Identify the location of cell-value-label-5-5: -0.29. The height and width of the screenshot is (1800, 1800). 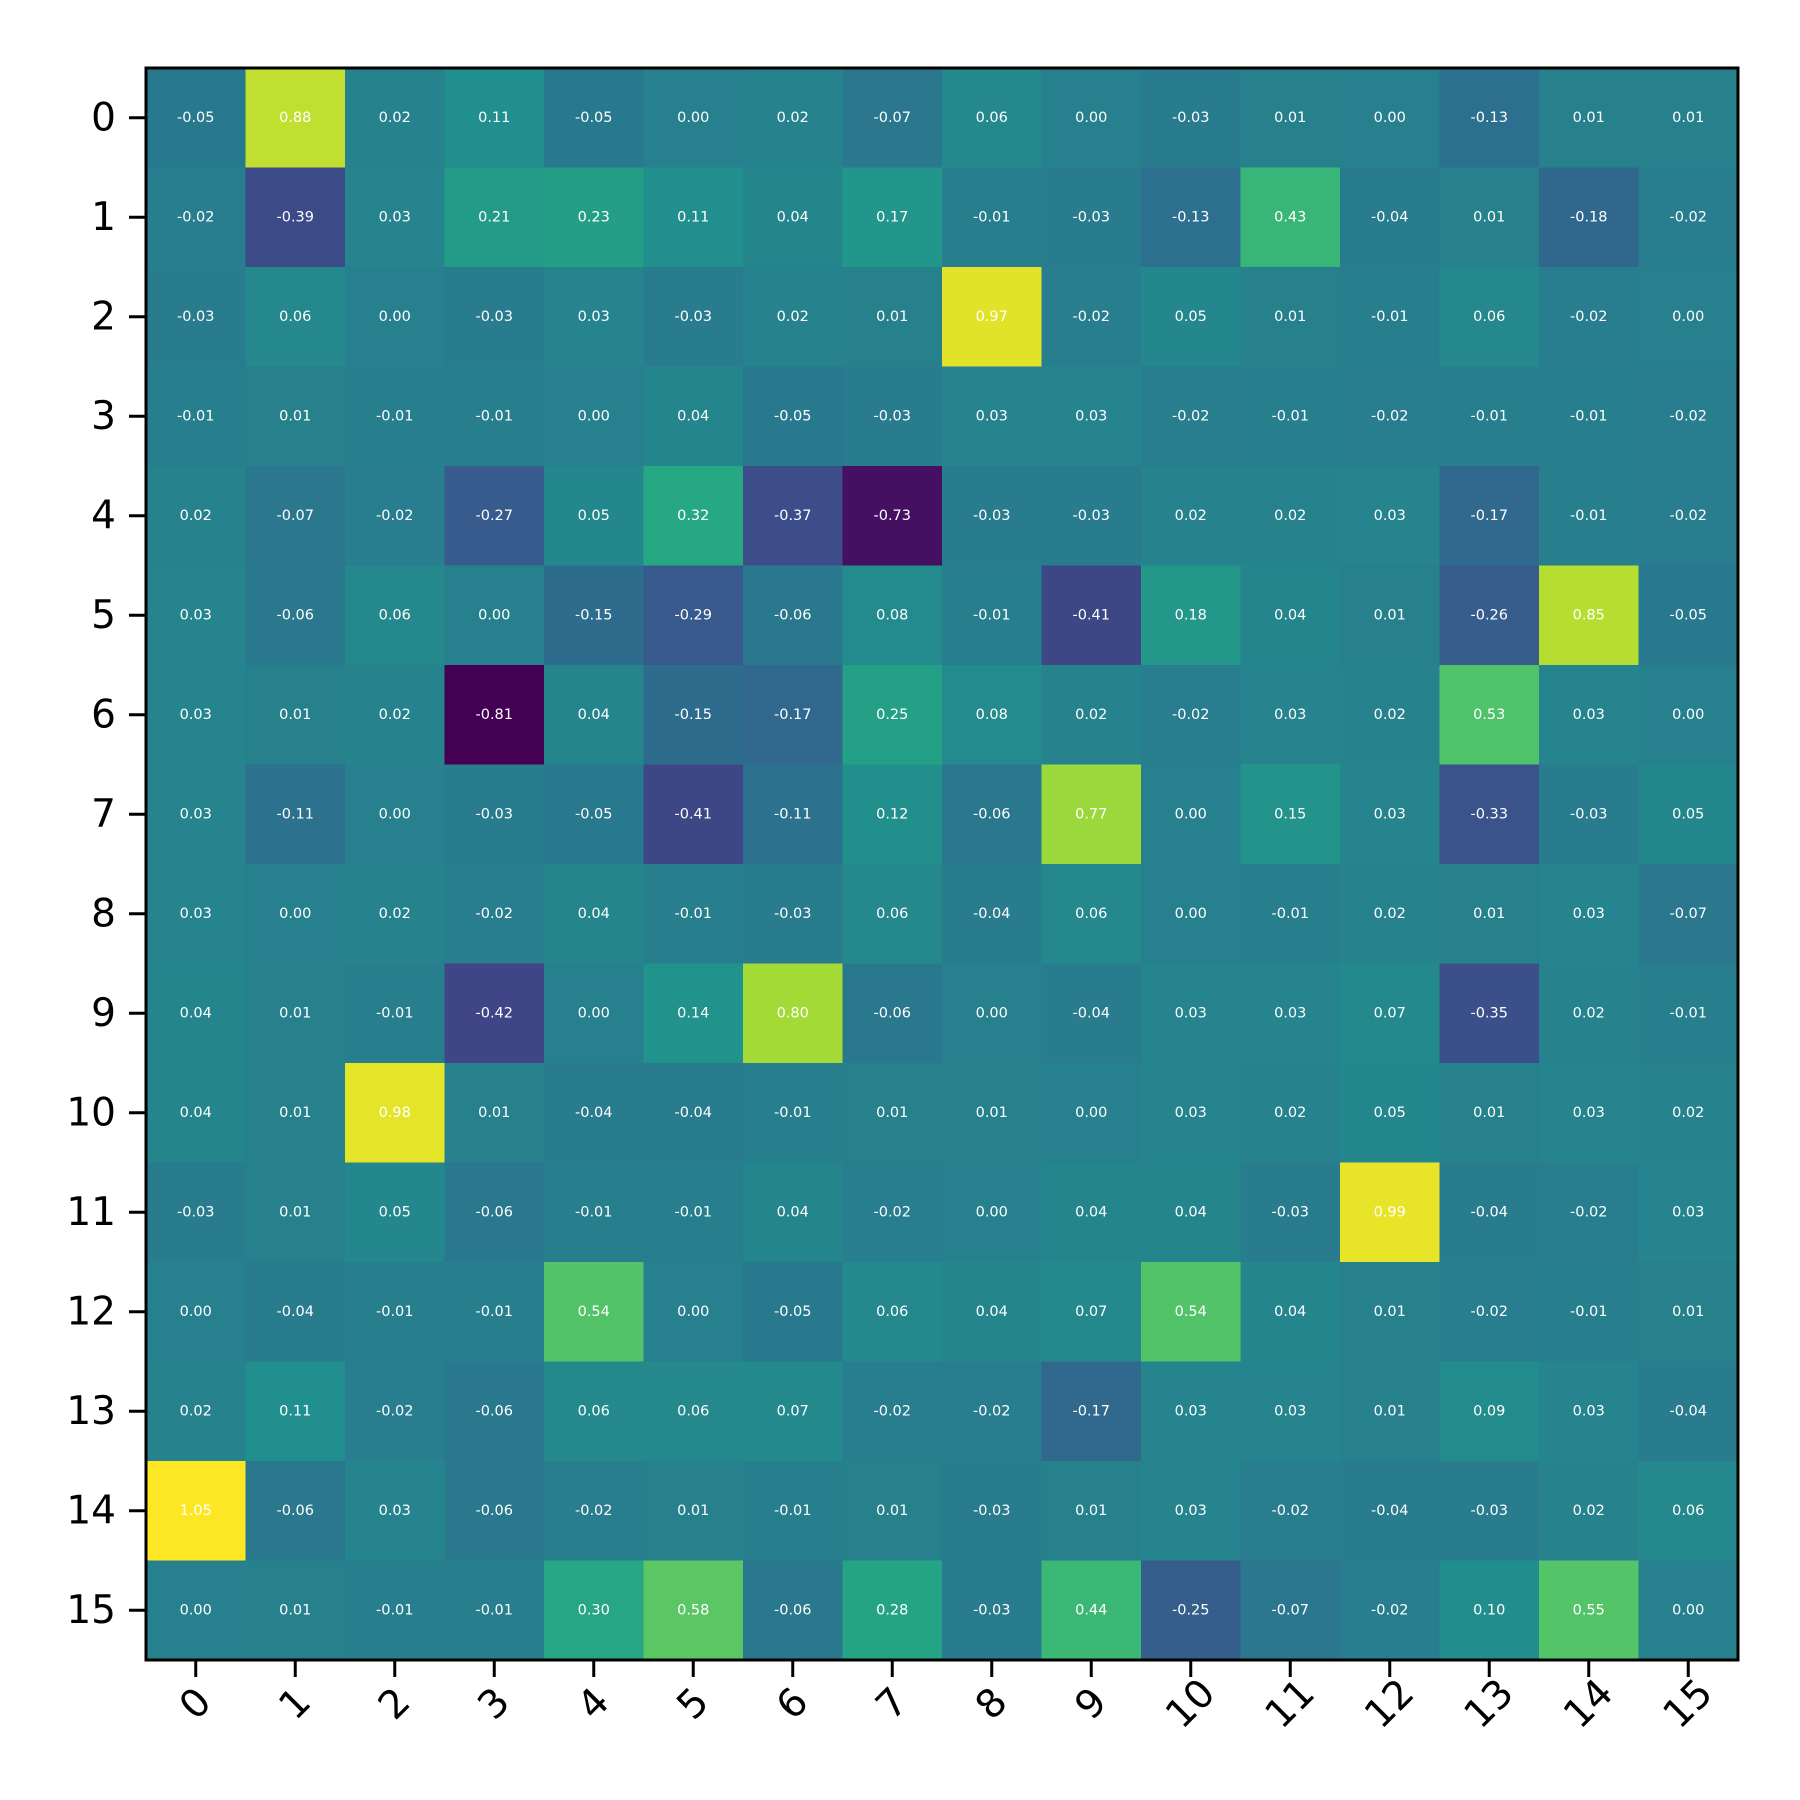
(693, 615).